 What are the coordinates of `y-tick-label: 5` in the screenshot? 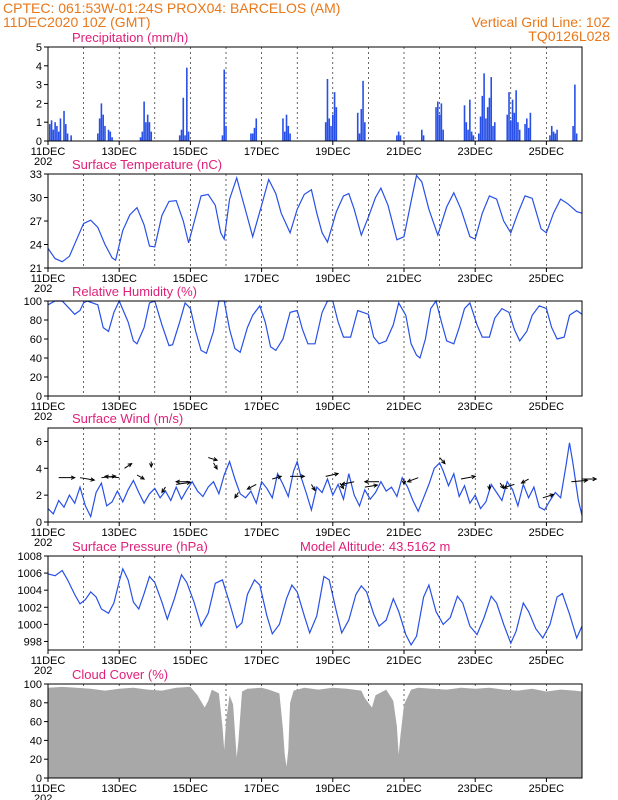 It's located at (39, 48).